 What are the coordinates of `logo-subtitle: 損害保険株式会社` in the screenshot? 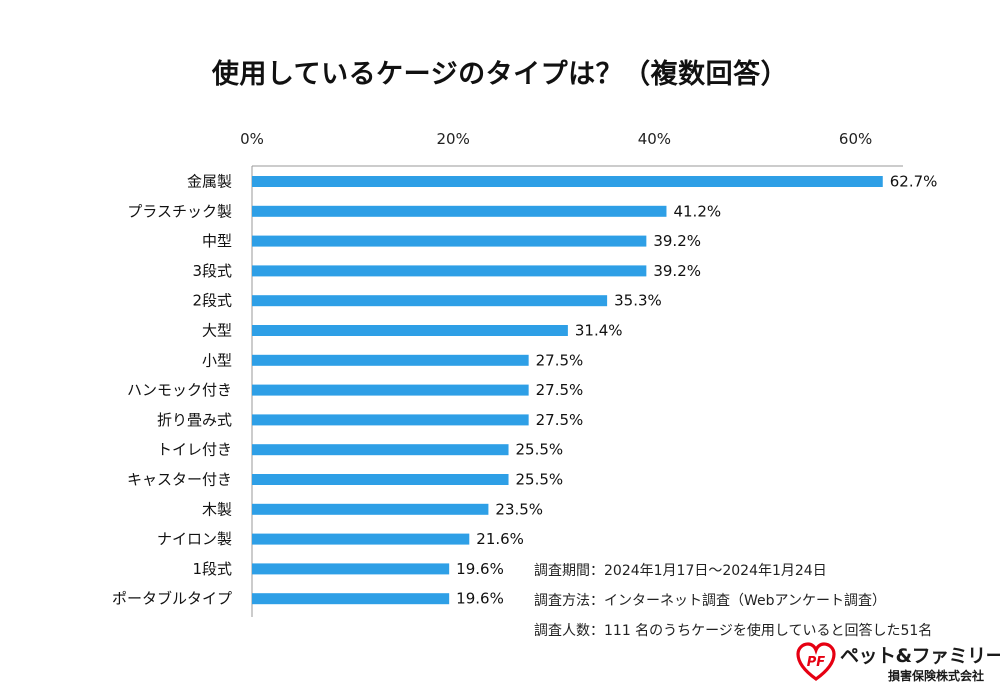 It's located at (936, 676).